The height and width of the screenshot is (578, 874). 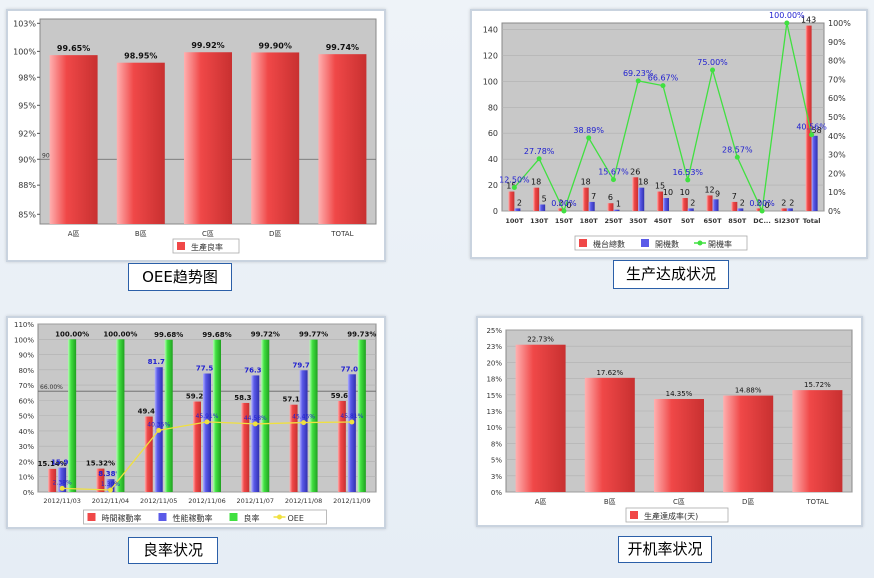 What do you see at coordinates (837, 155) in the screenshot?
I see `y-right-tick-label: 30%` at bounding box center [837, 155].